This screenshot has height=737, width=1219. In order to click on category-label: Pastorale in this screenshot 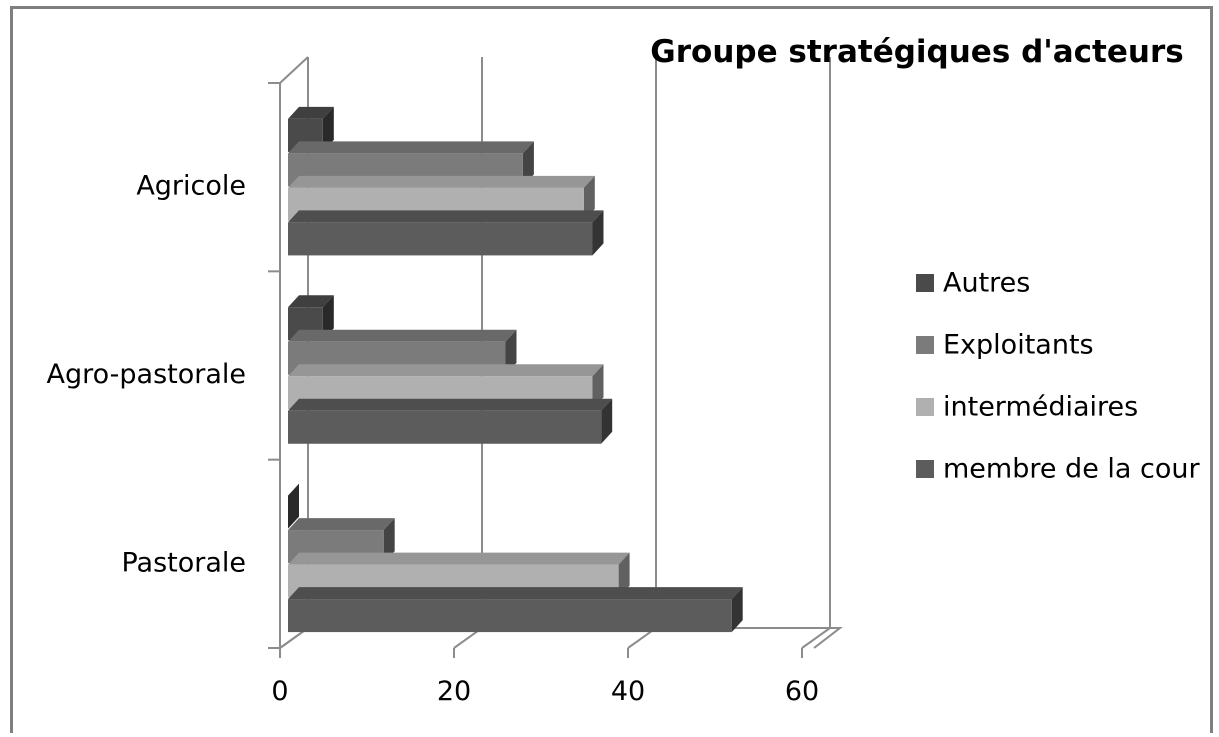, I will do `click(183, 562)`.